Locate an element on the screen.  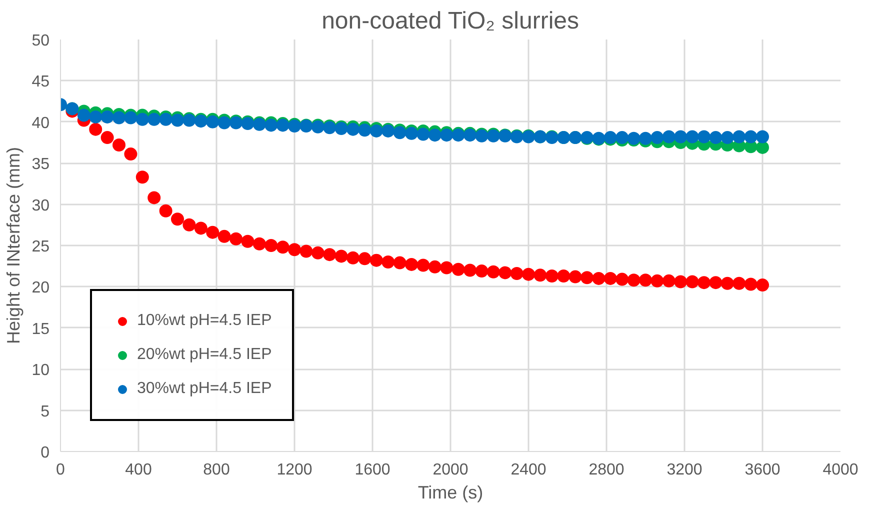
chart-title: non-coated TiO₂ slurries is located at coordinates (451, 21).